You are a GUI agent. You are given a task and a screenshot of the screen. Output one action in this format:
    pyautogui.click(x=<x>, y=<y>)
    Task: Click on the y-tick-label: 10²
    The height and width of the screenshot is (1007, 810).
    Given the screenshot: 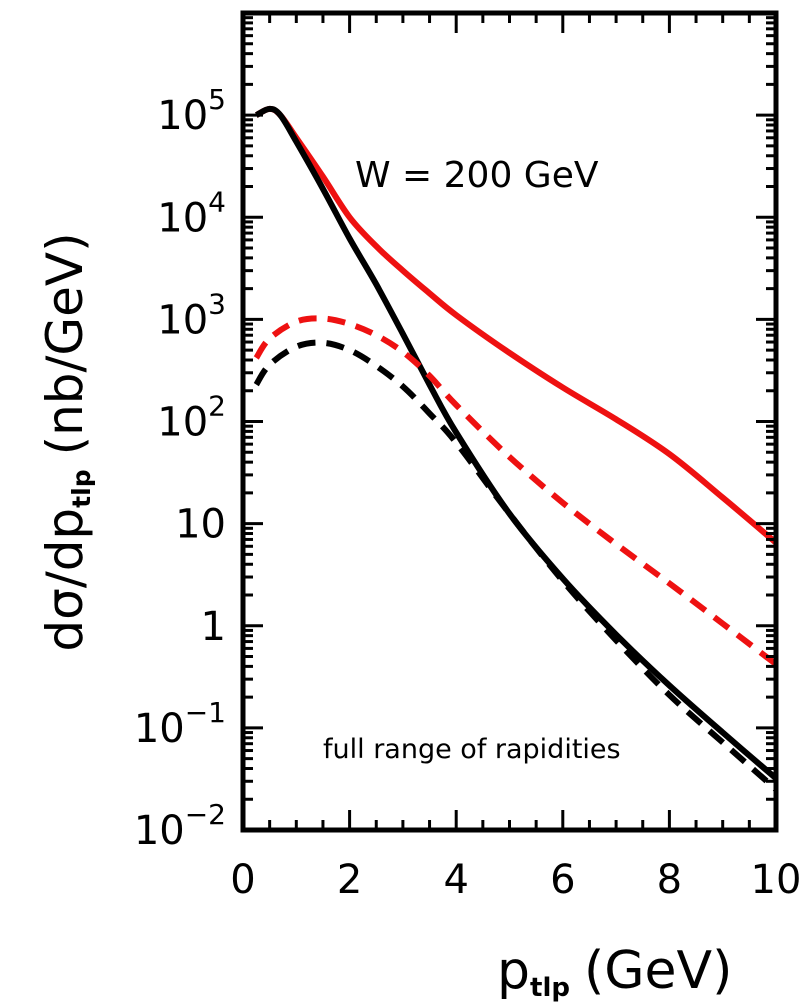 What is the action you would take?
    pyautogui.click(x=191, y=418)
    